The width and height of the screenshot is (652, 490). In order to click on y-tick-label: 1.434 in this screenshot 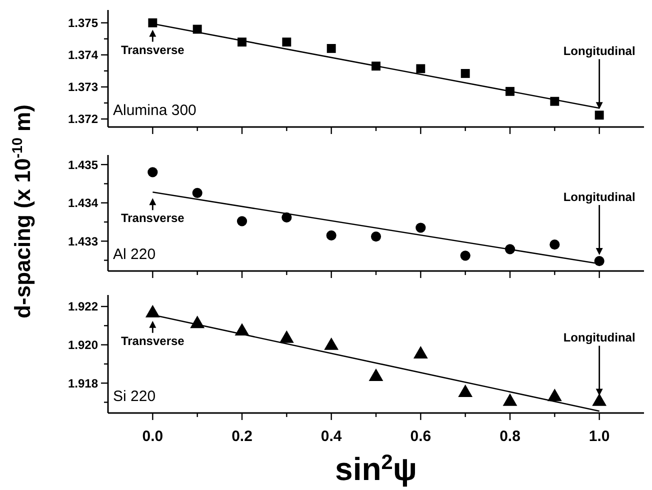, I will do `click(83, 203)`.